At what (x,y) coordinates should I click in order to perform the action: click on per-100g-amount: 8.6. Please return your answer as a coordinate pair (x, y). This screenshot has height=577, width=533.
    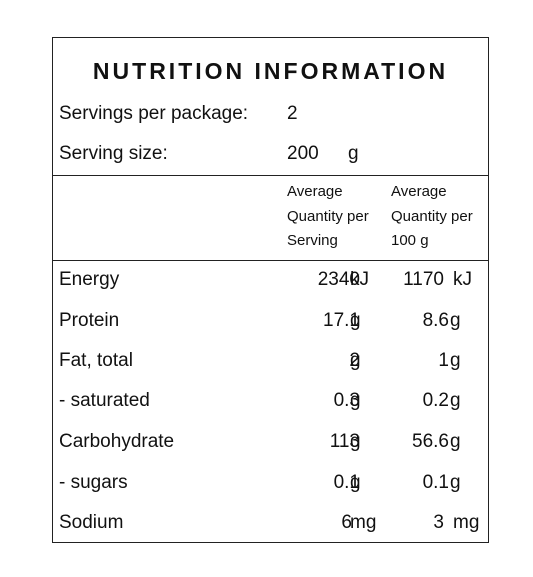
    Looking at the image, I should click on (435, 320).